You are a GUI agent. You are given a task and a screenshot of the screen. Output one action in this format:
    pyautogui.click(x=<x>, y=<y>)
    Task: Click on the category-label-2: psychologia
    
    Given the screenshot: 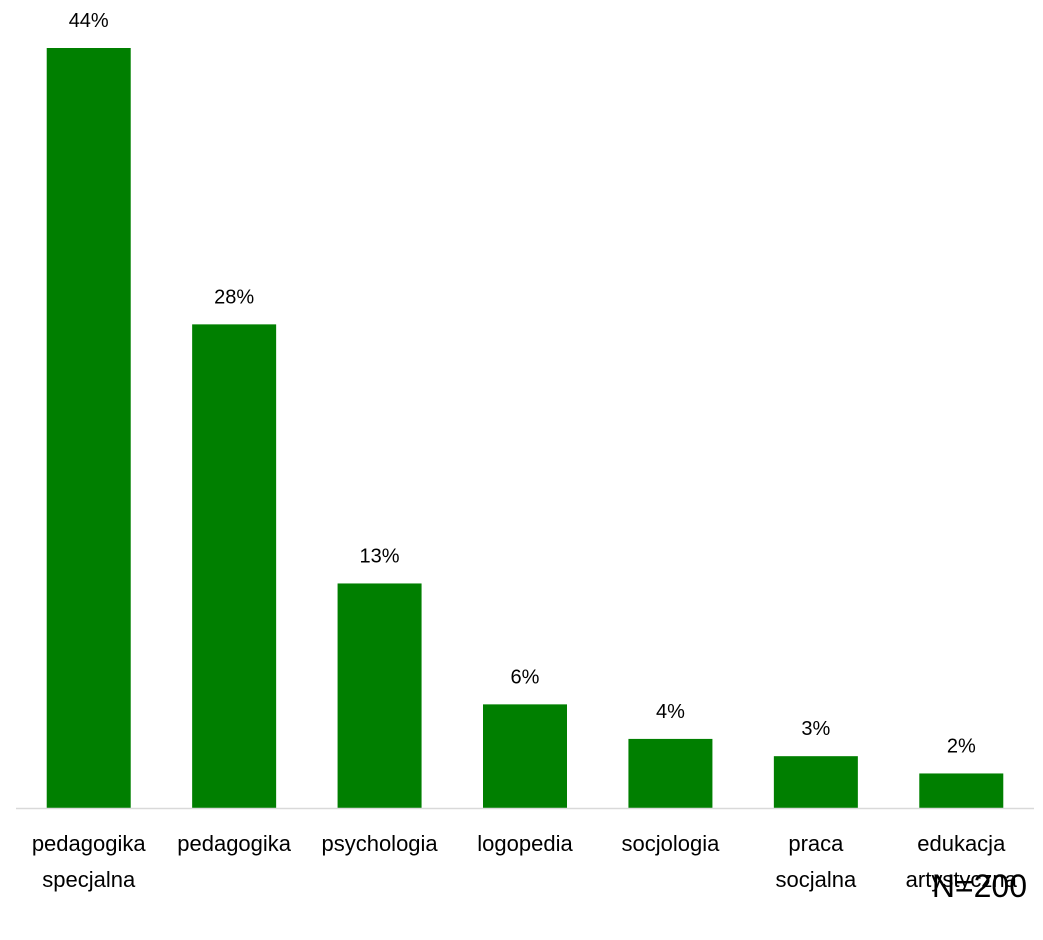 What is the action you would take?
    pyautogui.click(x=379, y=843)
    